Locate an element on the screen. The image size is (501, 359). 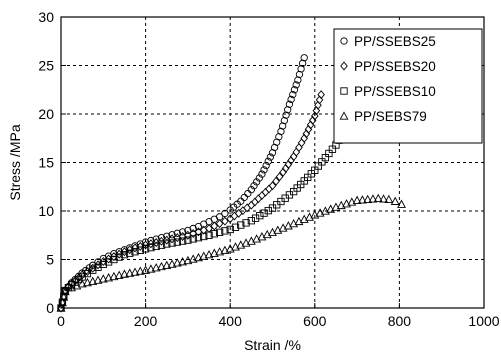
x-tick-label: 1000 is located at coordinates (483, 321).